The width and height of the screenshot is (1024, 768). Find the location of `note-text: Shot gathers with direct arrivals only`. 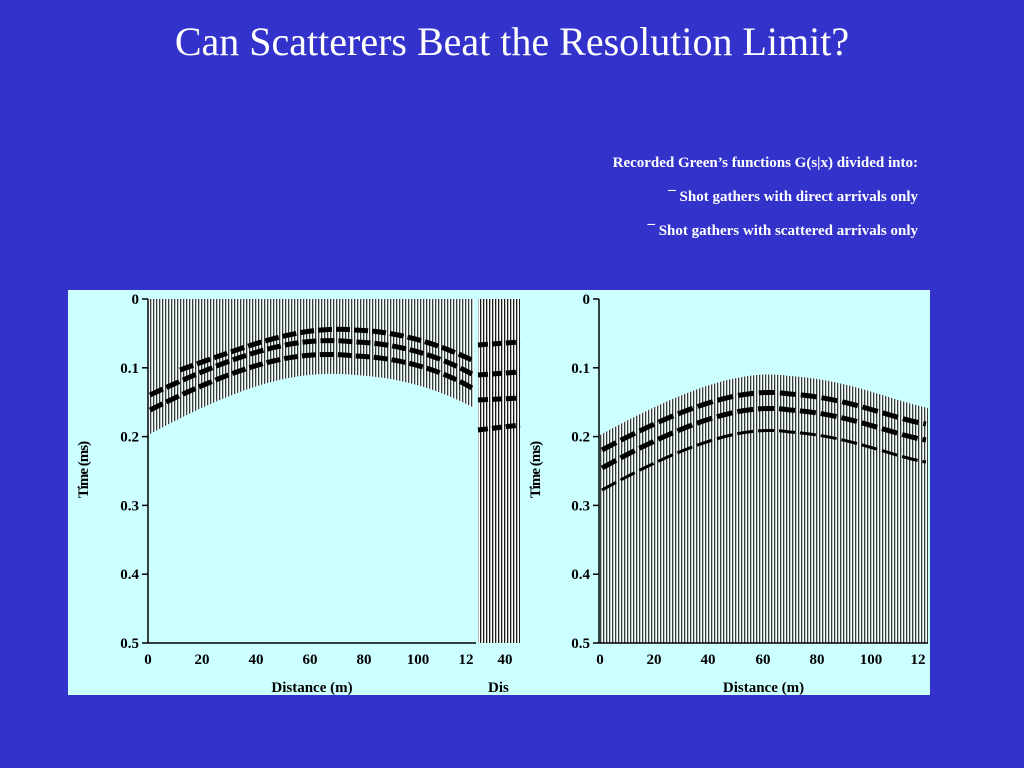

note-text: Shot gathers with direct arrivals only is located at coordinates (799, 197).